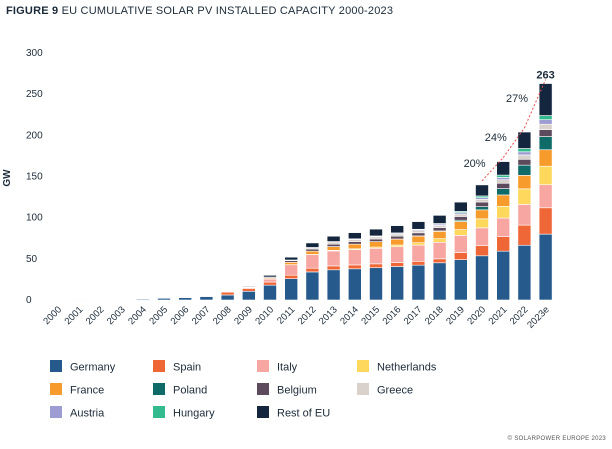 This screenshot has height=449, width=612. I want to click on bar-segment-austria, so click(503, 179).